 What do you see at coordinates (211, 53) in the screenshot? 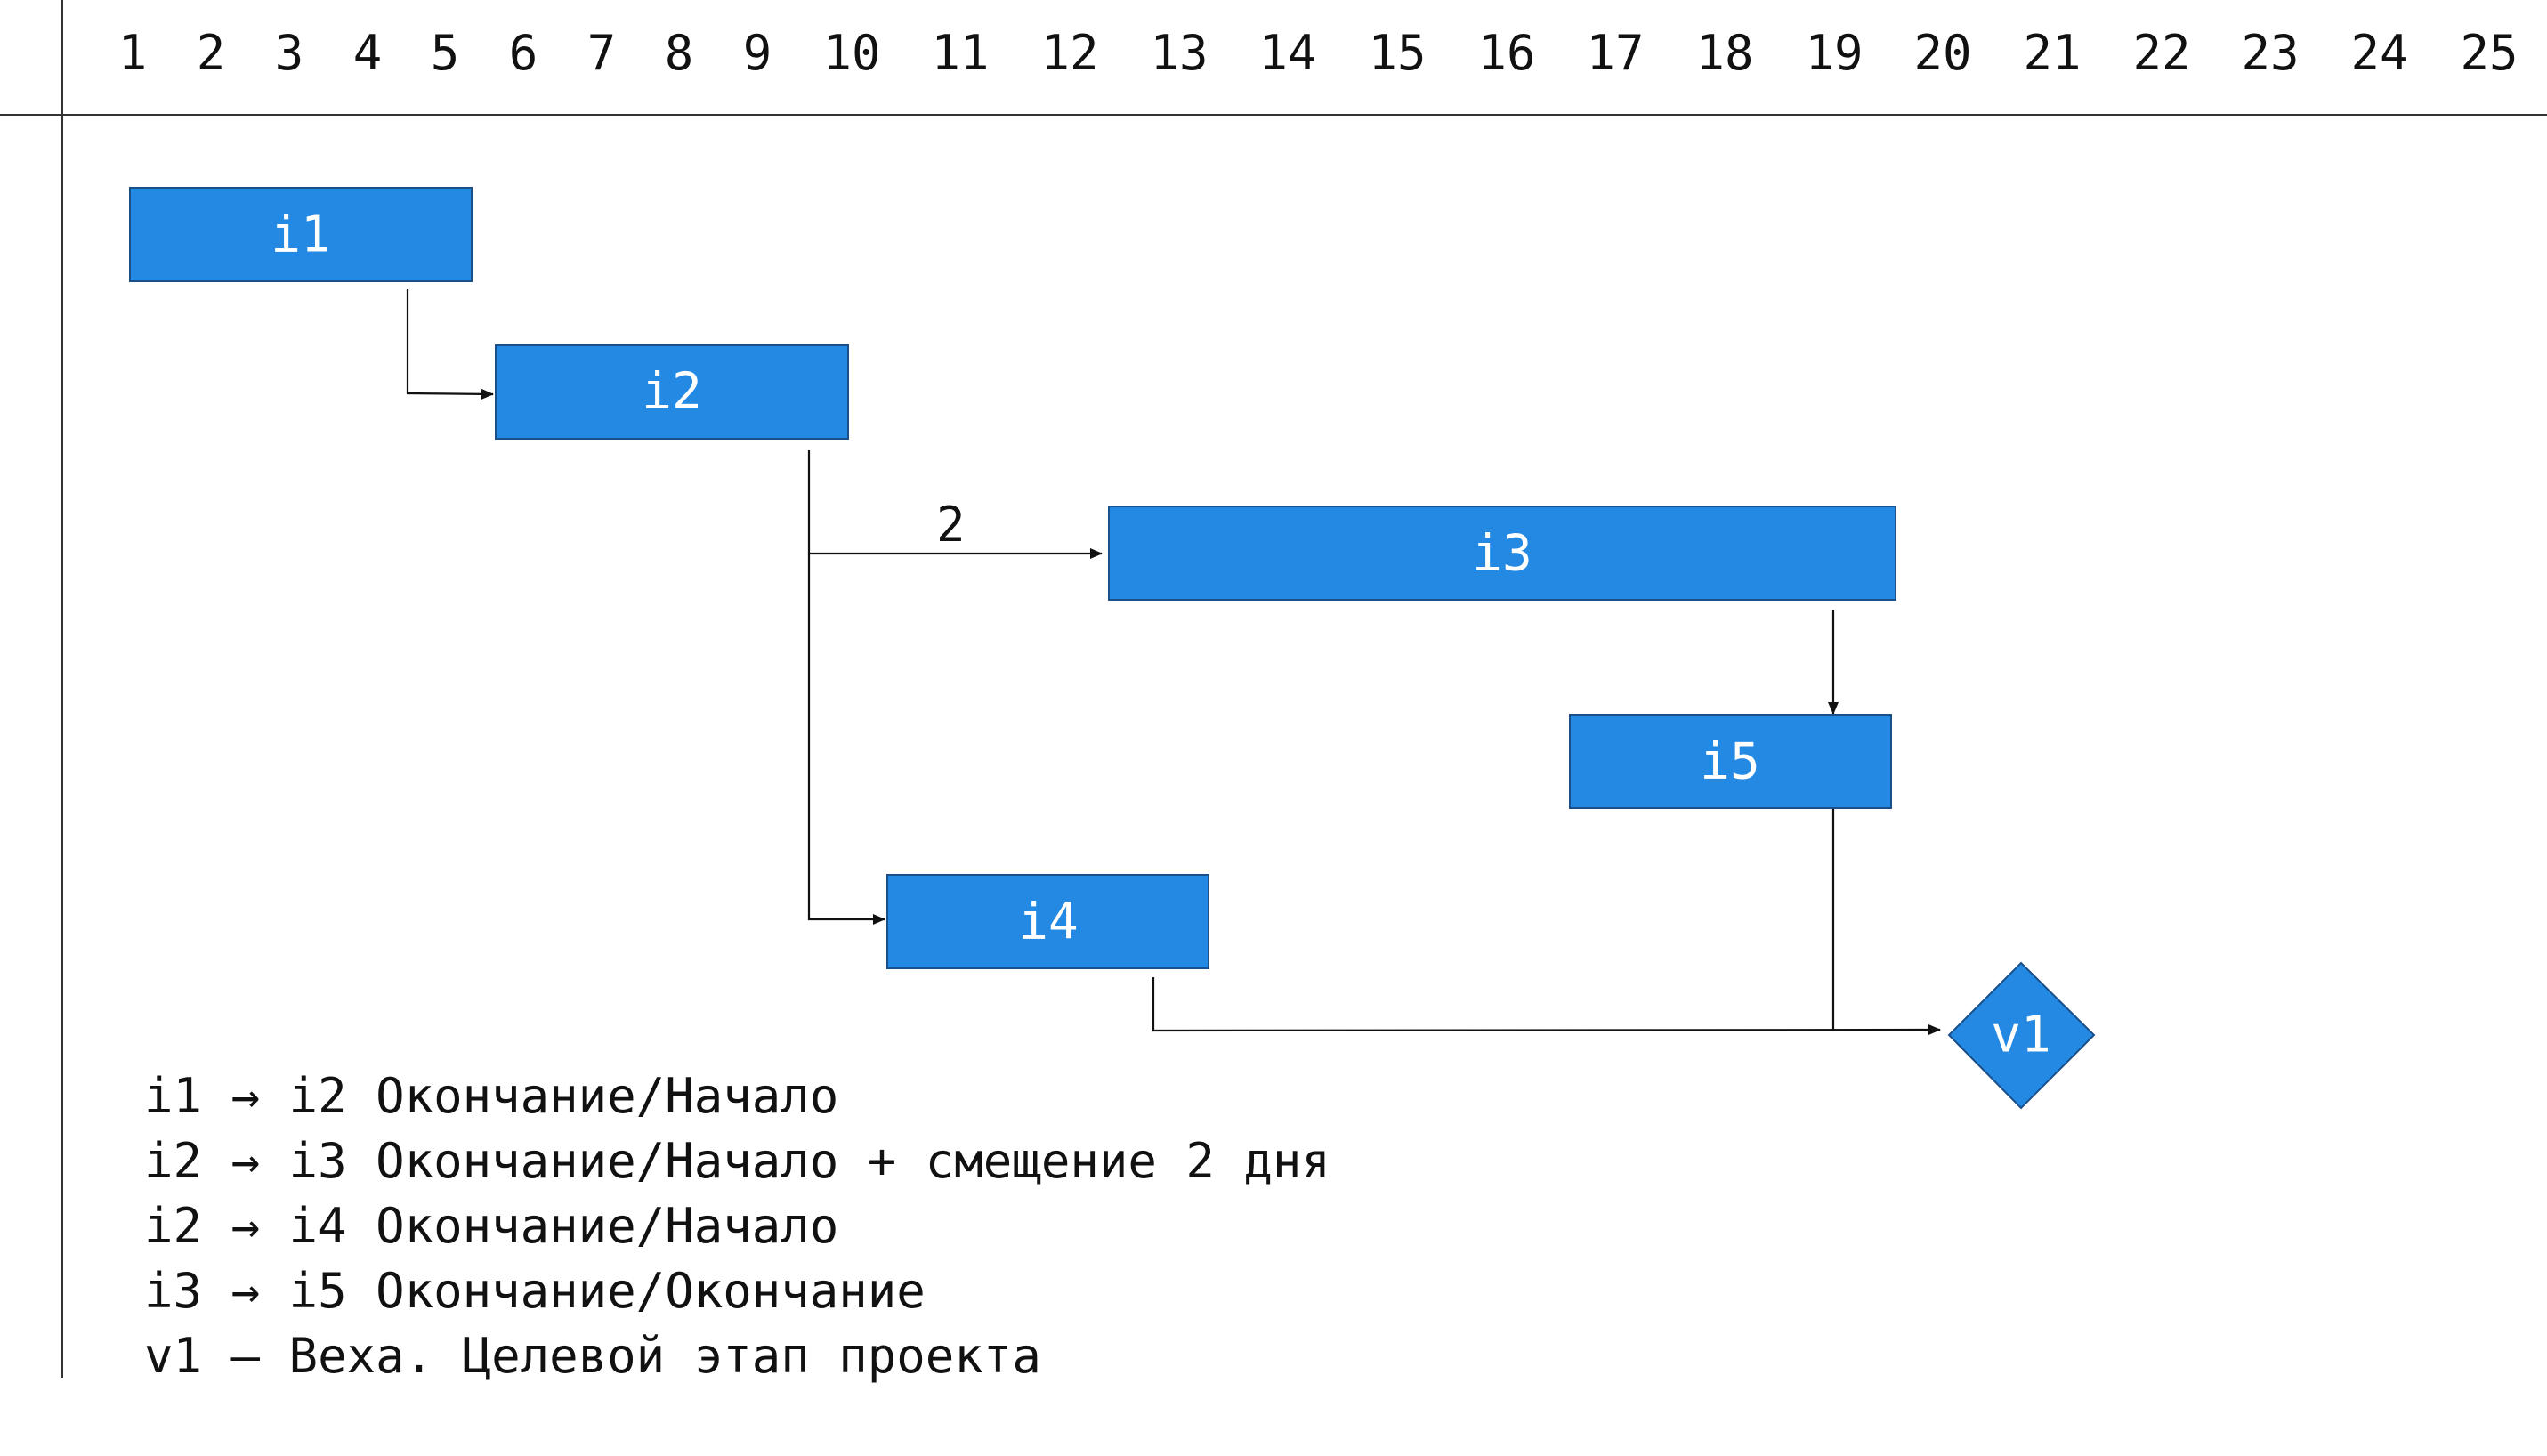
I see `timeline-day-2: 2` at bounding box center [211, 53].